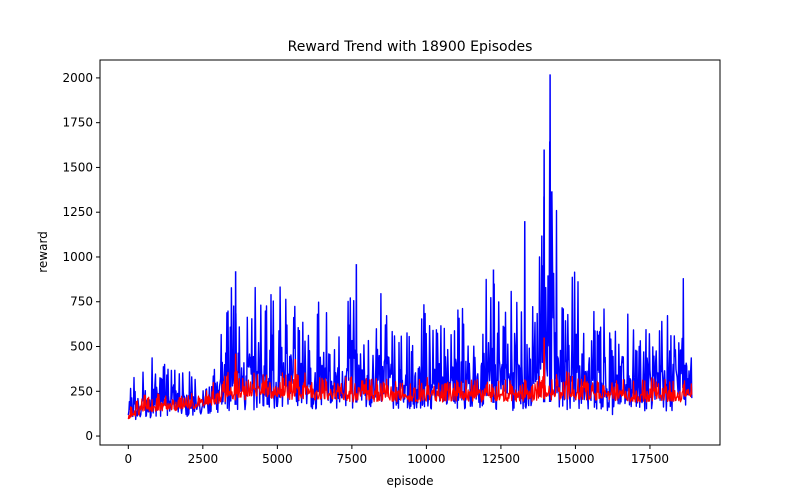  What do you see at coordinates (77, 167) in the screenshot?
I see `y-tick-label: 1500` at bounding box center [77, 167].